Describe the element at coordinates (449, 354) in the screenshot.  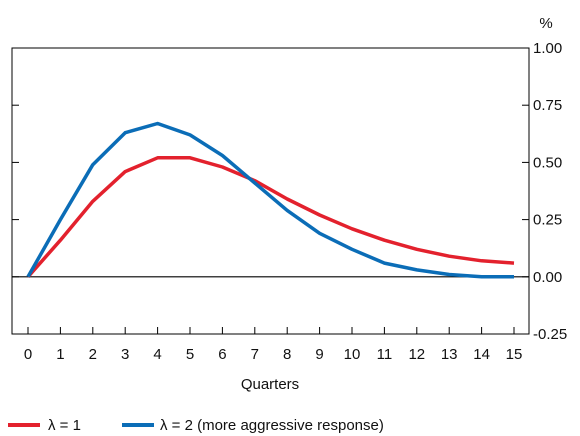
I see `x-tick-label: 13` at that location.